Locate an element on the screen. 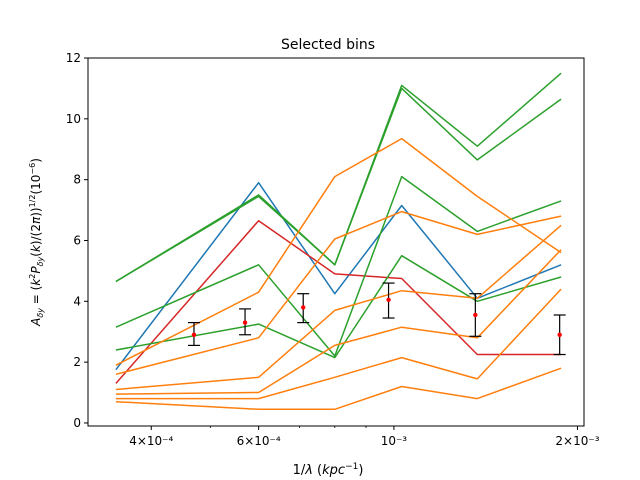  tick-label: 10 is located at coordinates (73, 119).